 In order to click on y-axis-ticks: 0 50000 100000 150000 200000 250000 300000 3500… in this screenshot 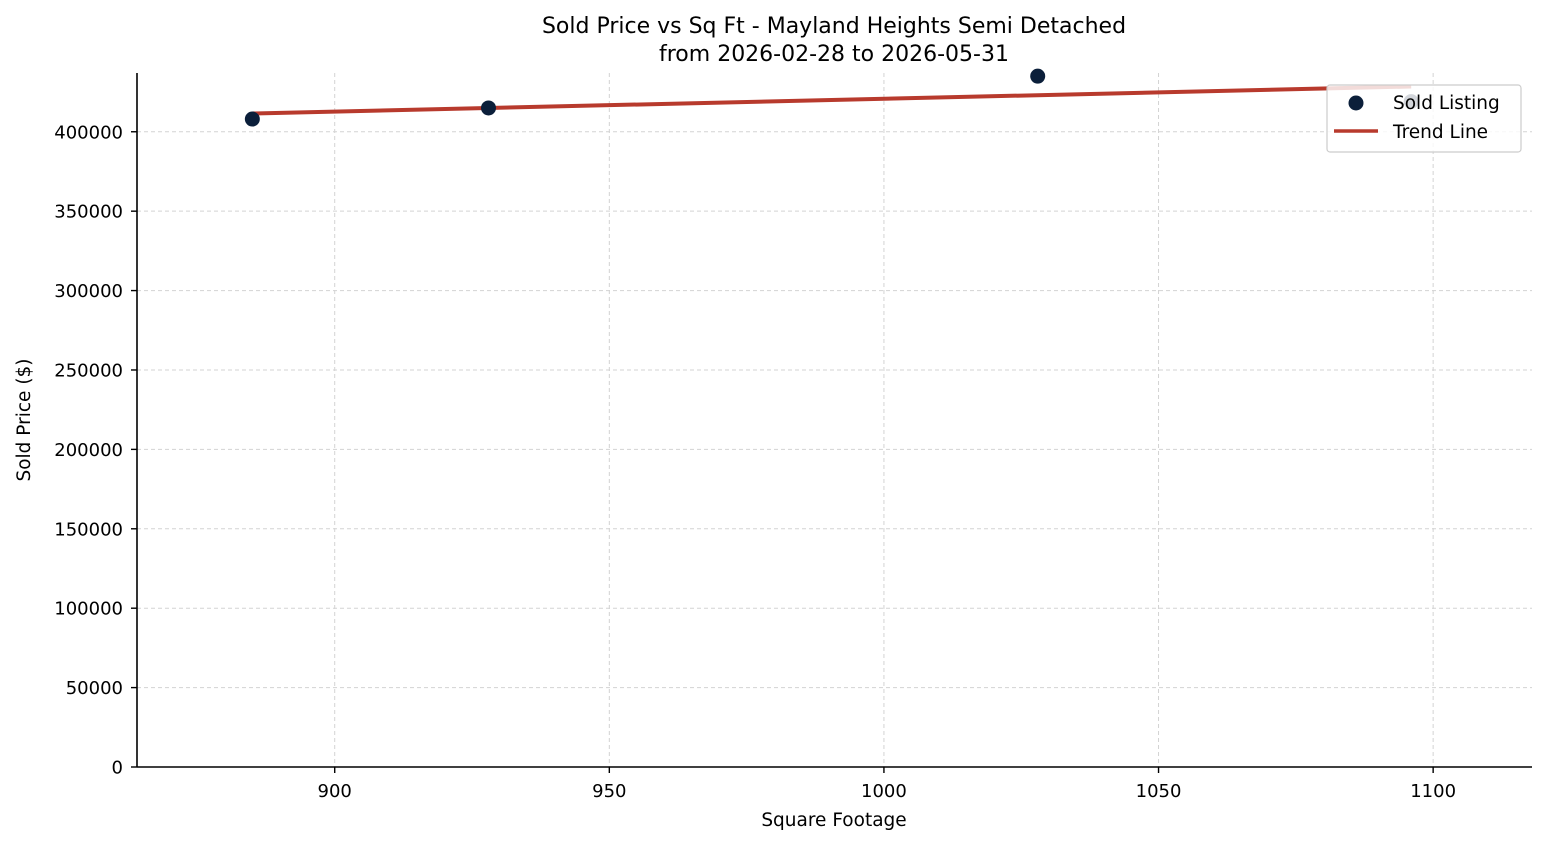, I will do `click(95, 450)`.